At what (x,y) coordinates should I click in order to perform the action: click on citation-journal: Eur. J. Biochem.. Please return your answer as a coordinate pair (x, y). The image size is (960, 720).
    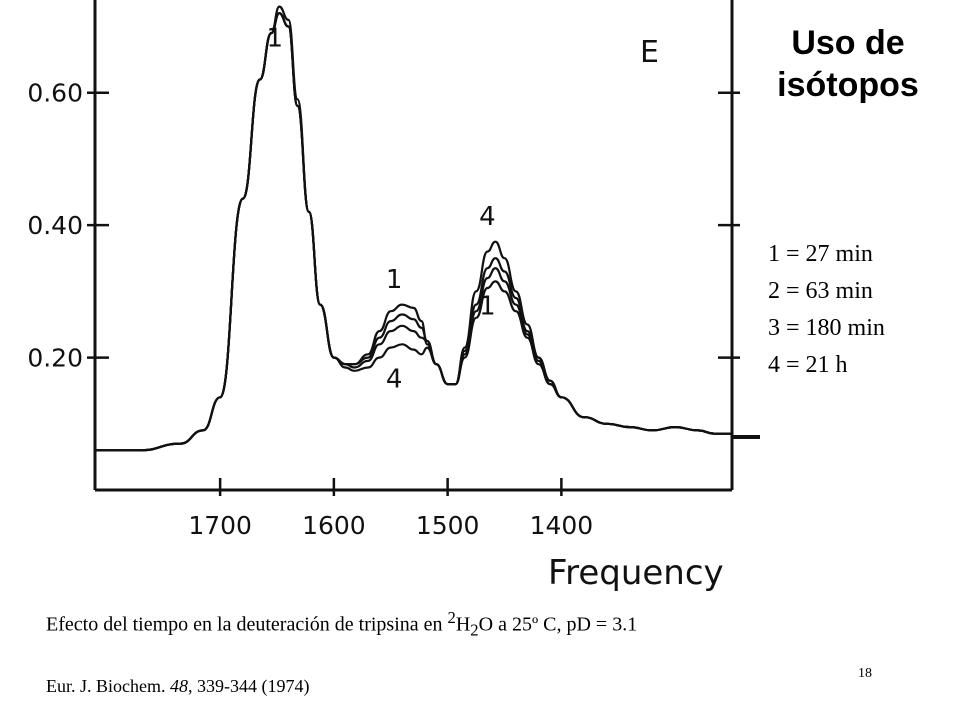
    Looking at the image, I should click on (108, 686).